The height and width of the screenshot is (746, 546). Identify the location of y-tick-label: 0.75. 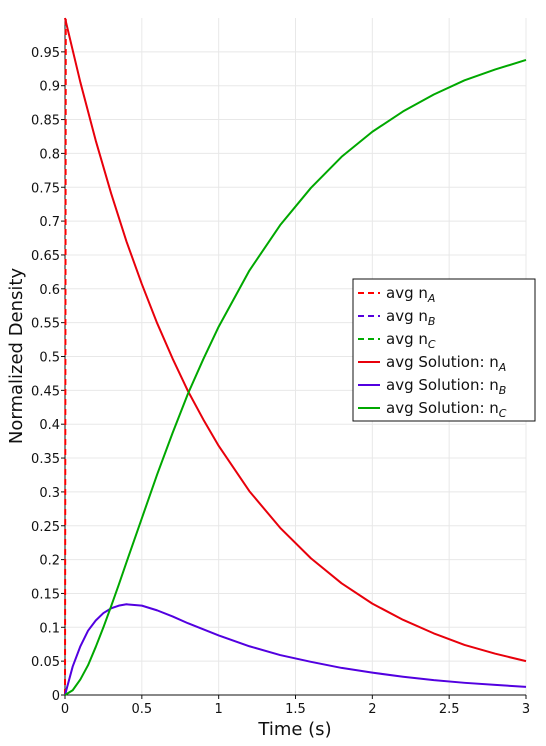
(45, 188).